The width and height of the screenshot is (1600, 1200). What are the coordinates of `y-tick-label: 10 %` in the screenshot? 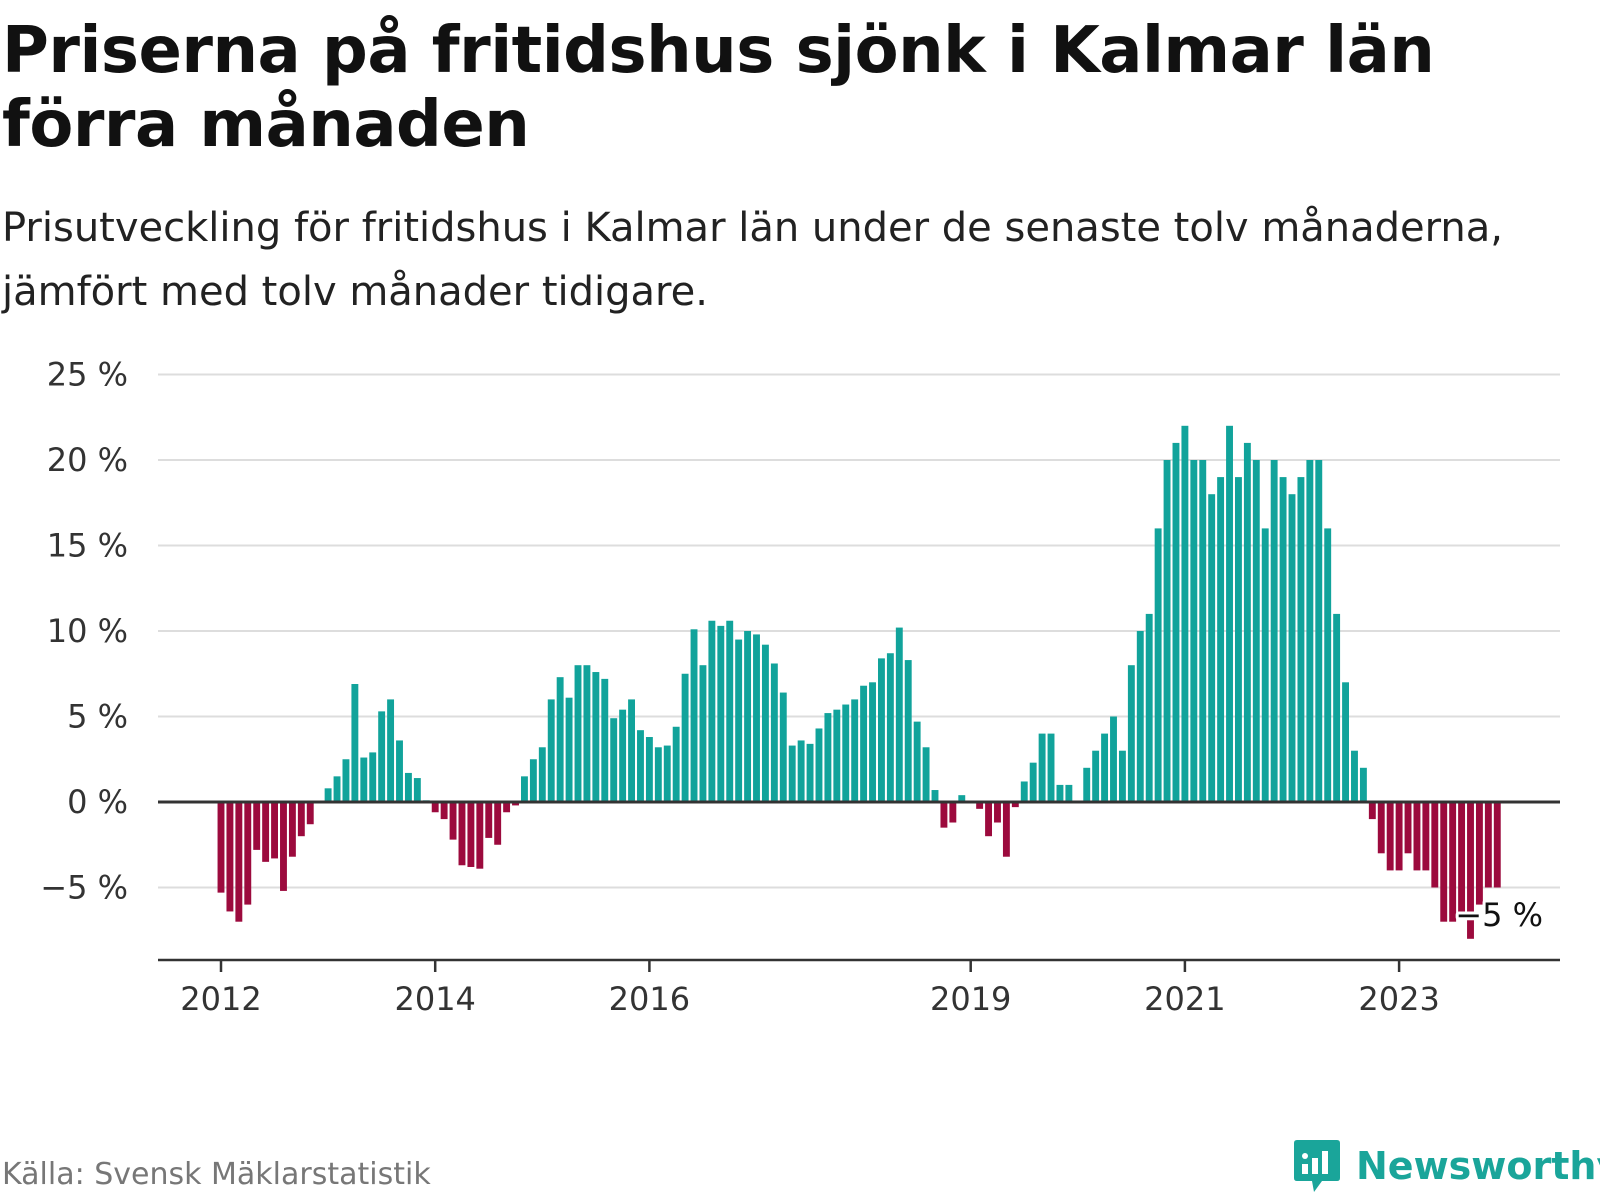 It's located at (87, 631).